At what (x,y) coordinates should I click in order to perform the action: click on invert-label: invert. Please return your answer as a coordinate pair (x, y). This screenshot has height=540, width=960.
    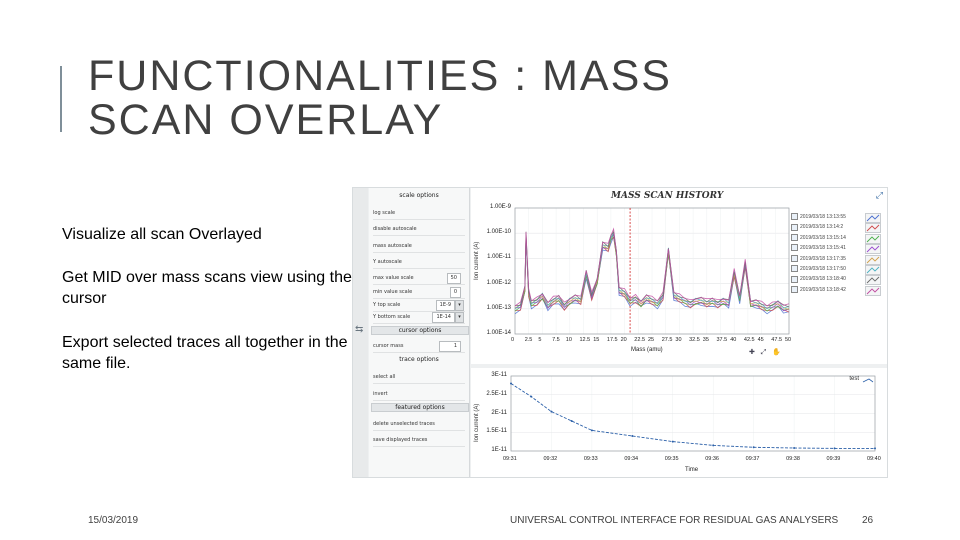
    Looking at the image, I should click on (380, 394).